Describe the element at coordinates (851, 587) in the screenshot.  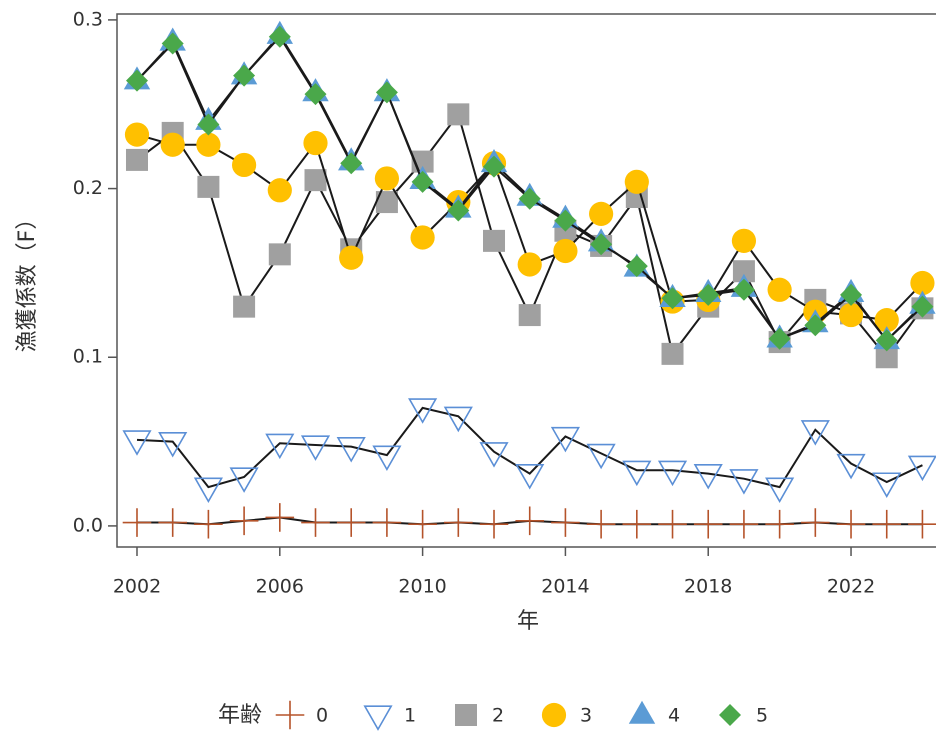
I see `x-tick-label: 2022` at that location.